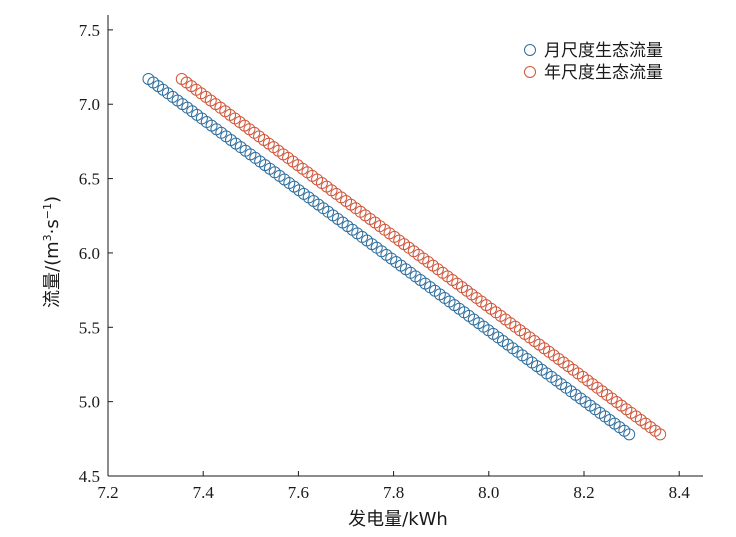  What do you see at coordinates (204, 492) in the screenshot?
I see `x-tick-label: 7.4` at bounding box center [204, 492].